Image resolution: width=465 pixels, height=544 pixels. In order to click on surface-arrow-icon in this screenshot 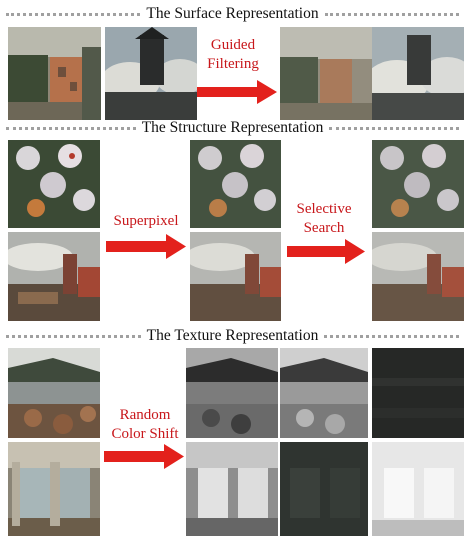, I will do `click(237, 92)`.